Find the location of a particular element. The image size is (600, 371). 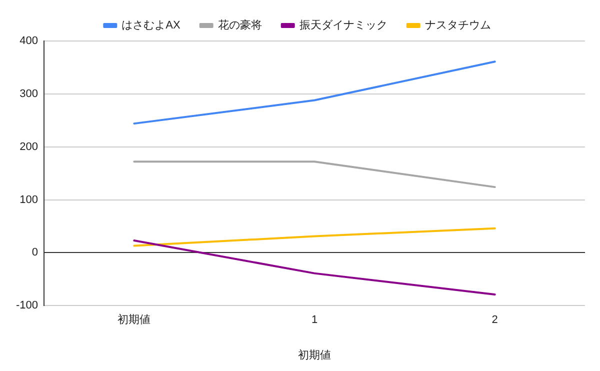

y-tick-label: 400 is located at coordinates (29, 41).